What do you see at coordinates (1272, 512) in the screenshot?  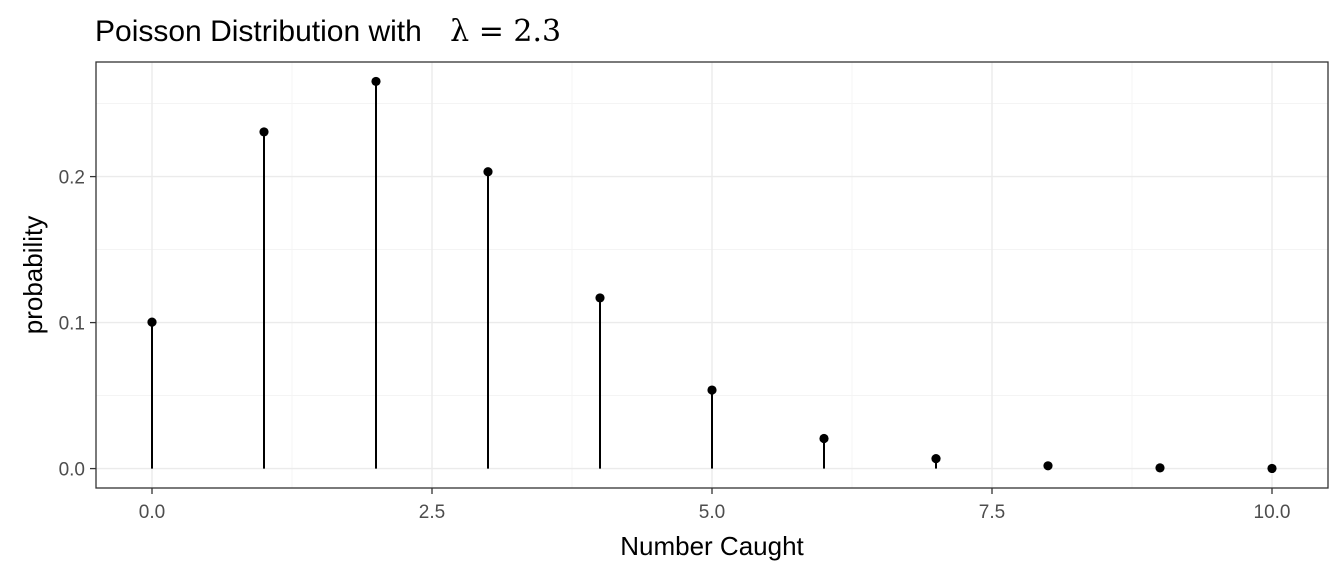 I see `x-tick-label: 10.0` at bounding box center [1272, 512].